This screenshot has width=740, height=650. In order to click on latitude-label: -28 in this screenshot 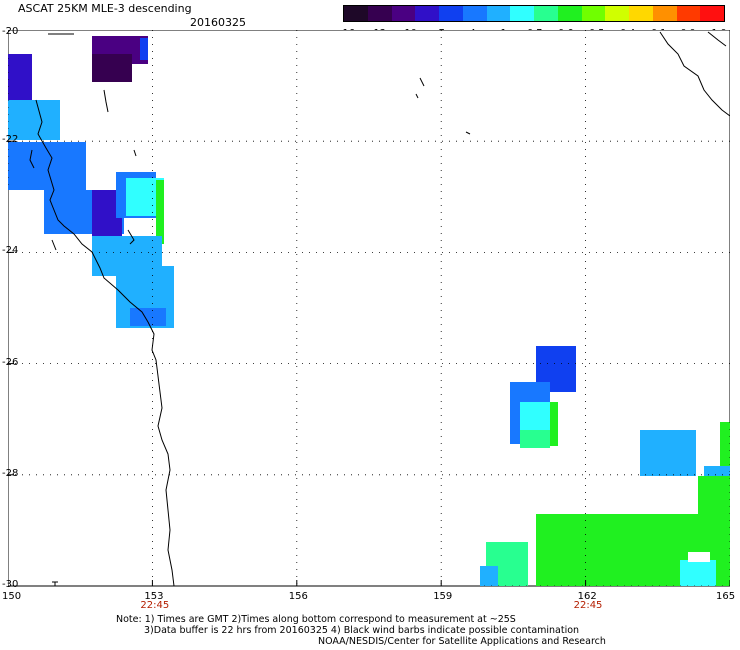, I will do `click(10, 473)`.